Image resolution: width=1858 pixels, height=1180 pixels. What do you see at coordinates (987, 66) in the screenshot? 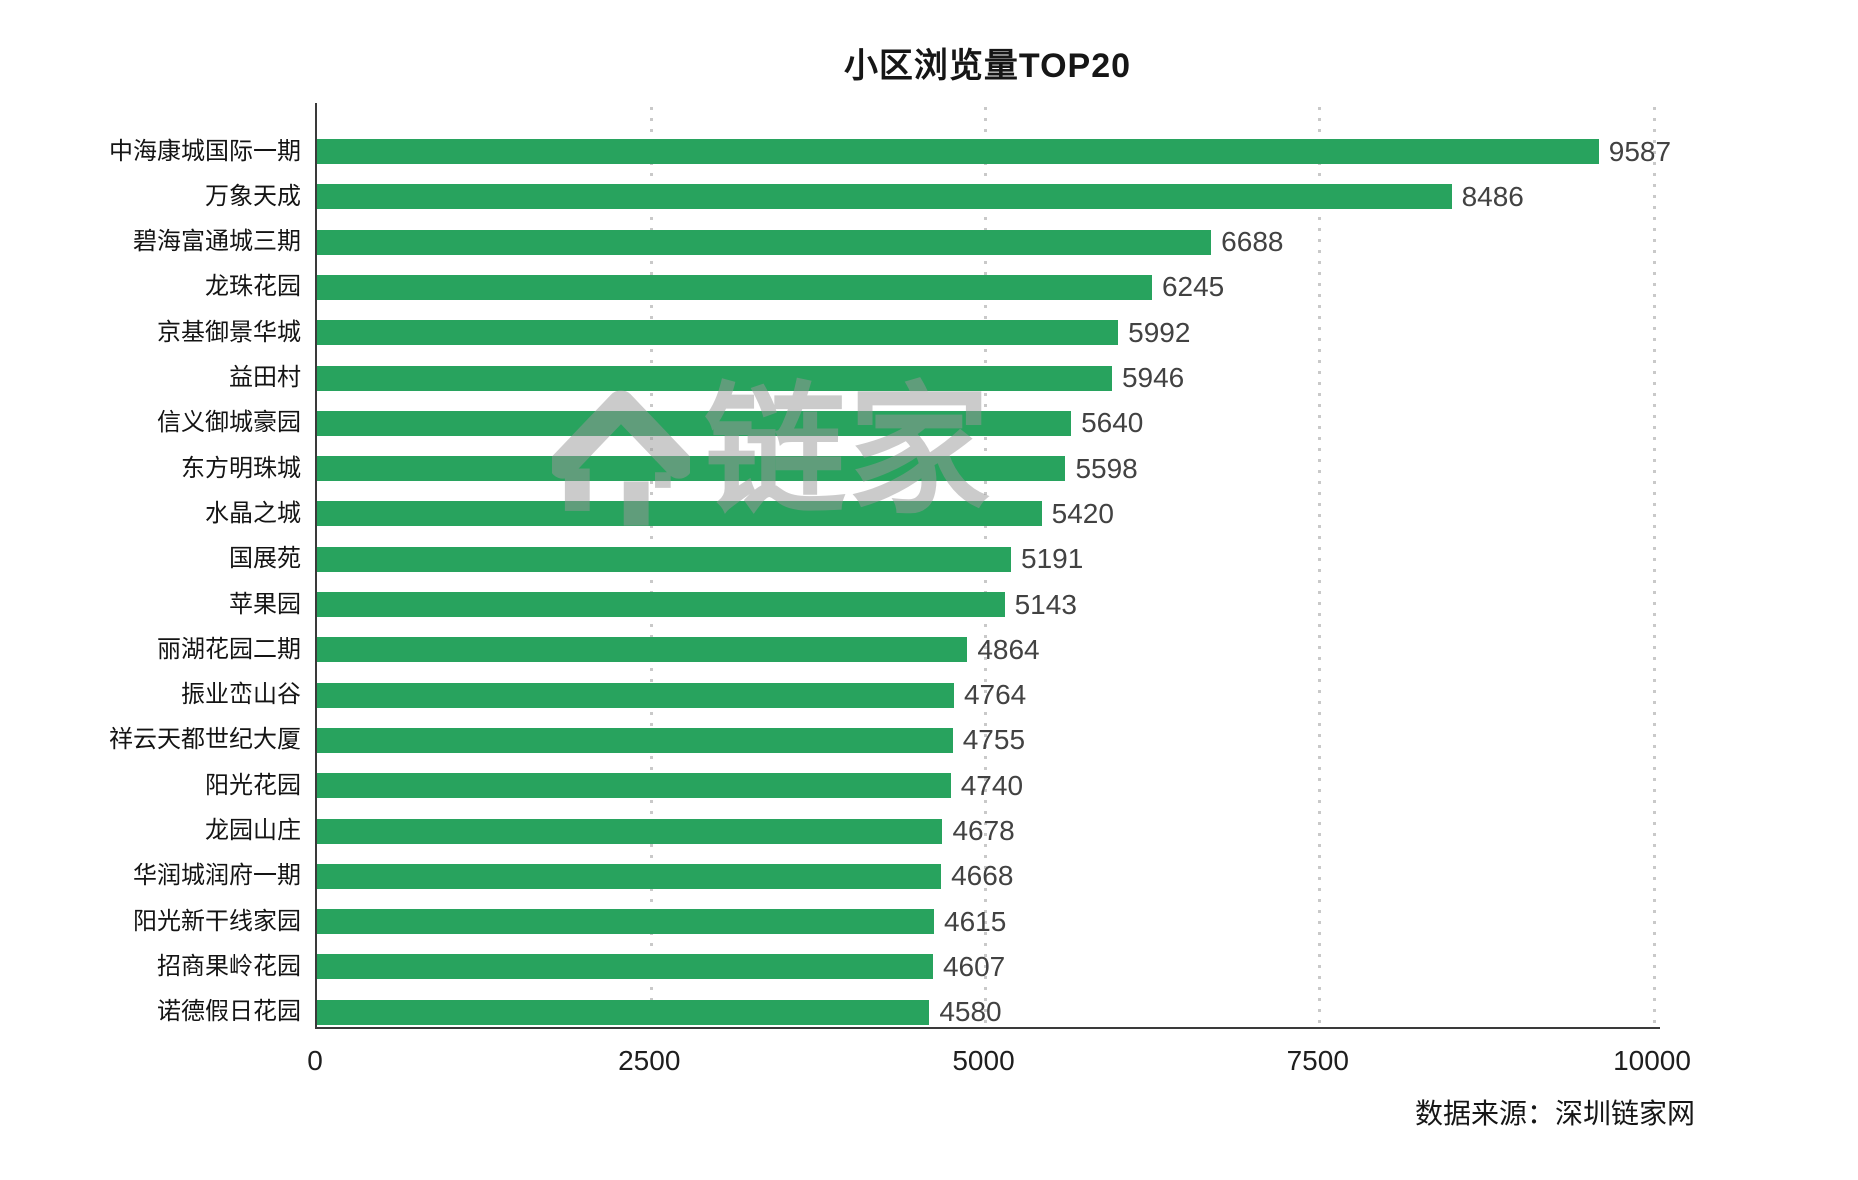
I see `chart-title: 小区浏览量TOP20` at bounding box center [987, 66].